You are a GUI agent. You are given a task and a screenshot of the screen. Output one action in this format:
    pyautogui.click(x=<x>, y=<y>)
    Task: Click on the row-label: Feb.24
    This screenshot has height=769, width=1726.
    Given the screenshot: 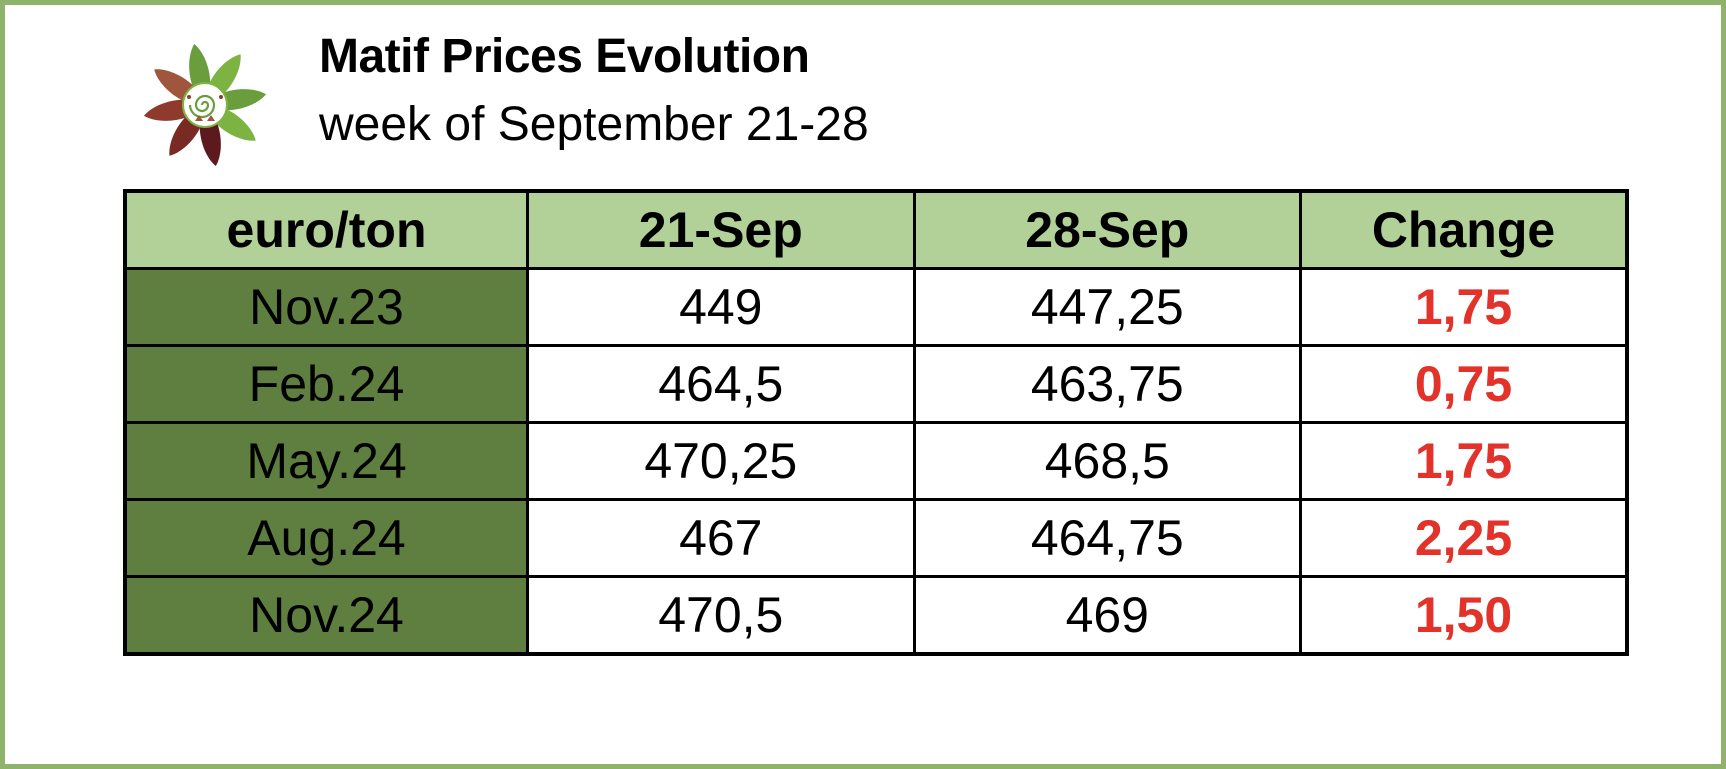 What is the action you would take?
    pyautogui.click(x=326, y=384)
    